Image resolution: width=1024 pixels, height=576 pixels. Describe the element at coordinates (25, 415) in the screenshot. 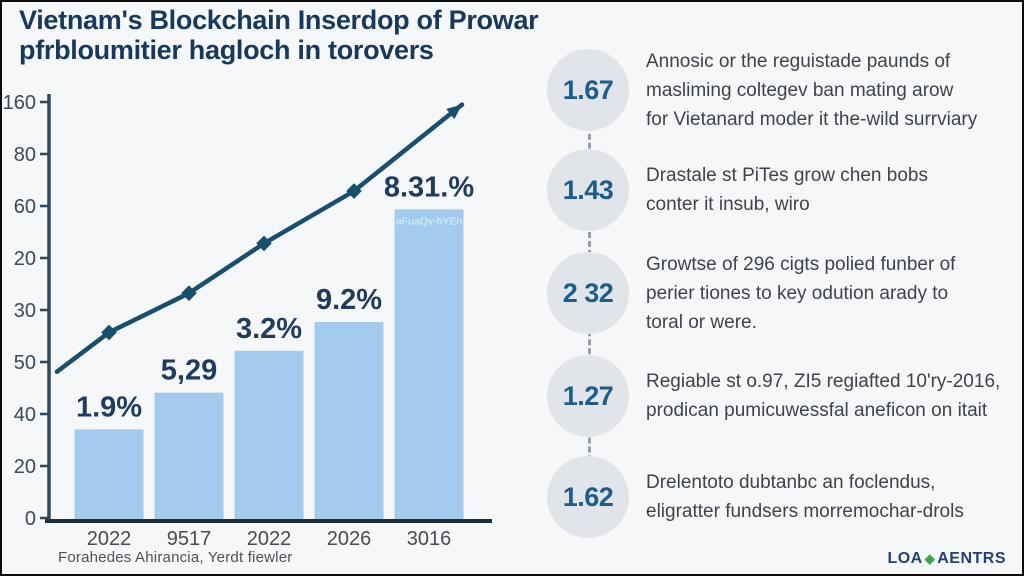

I see `y-tick-label: 40` at that location.